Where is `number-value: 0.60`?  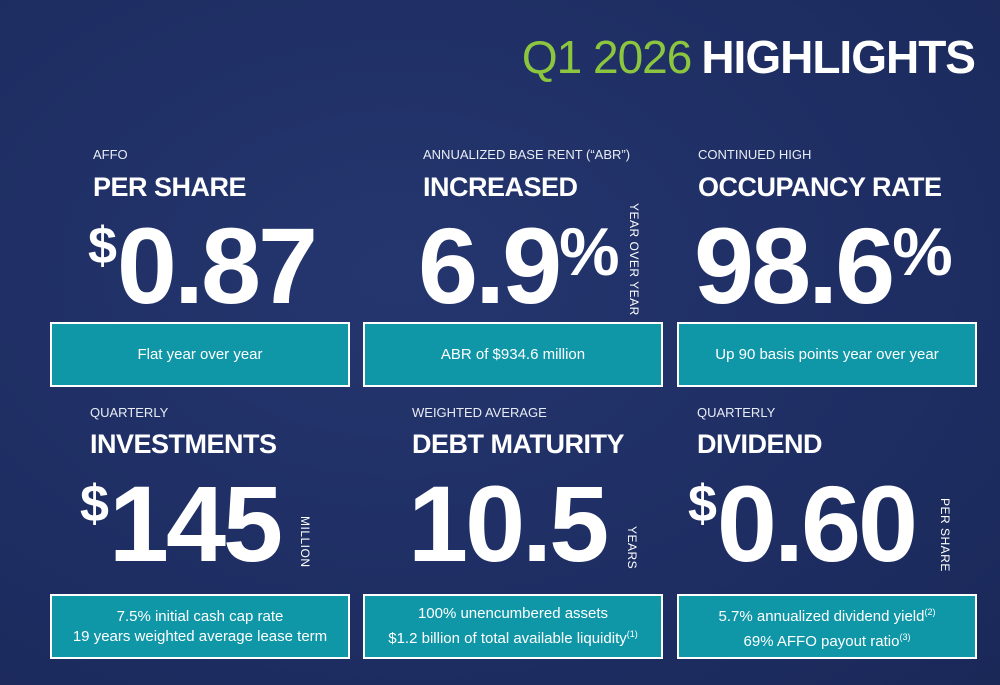
number-value: 0.60 is located at coordinates (817, 523).